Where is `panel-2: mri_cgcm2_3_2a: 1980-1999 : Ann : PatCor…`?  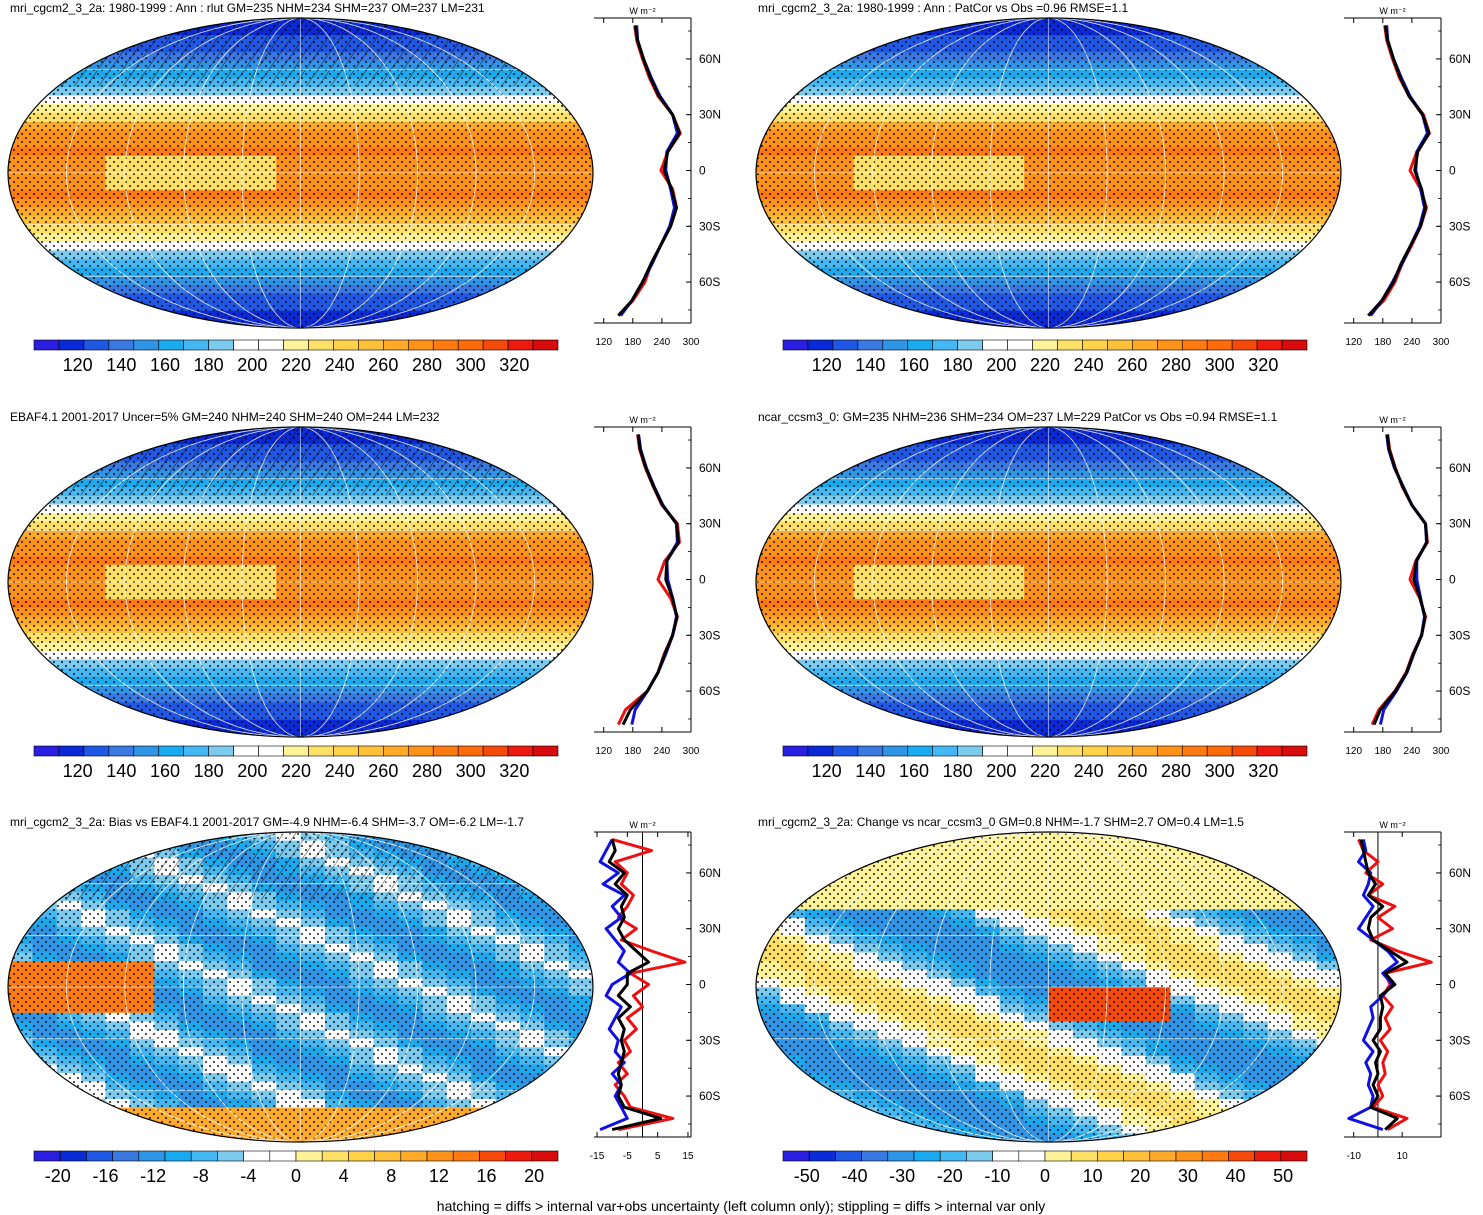 panel-2: mri_cgcm2_3_2a: 1980-1999 : Ann : PatCor… is located at coordinates (1113, 188).